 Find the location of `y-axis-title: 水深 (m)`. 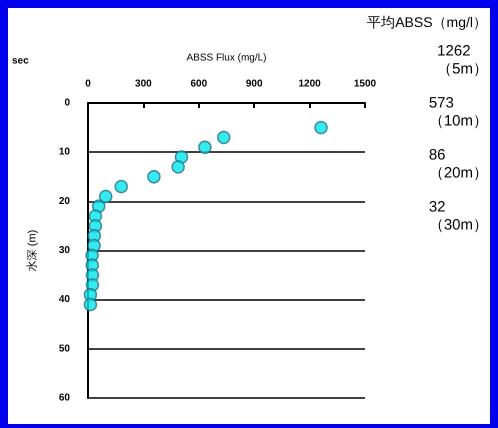

y-axis-title: 水深 (m) is located at coordinates (32, 251).